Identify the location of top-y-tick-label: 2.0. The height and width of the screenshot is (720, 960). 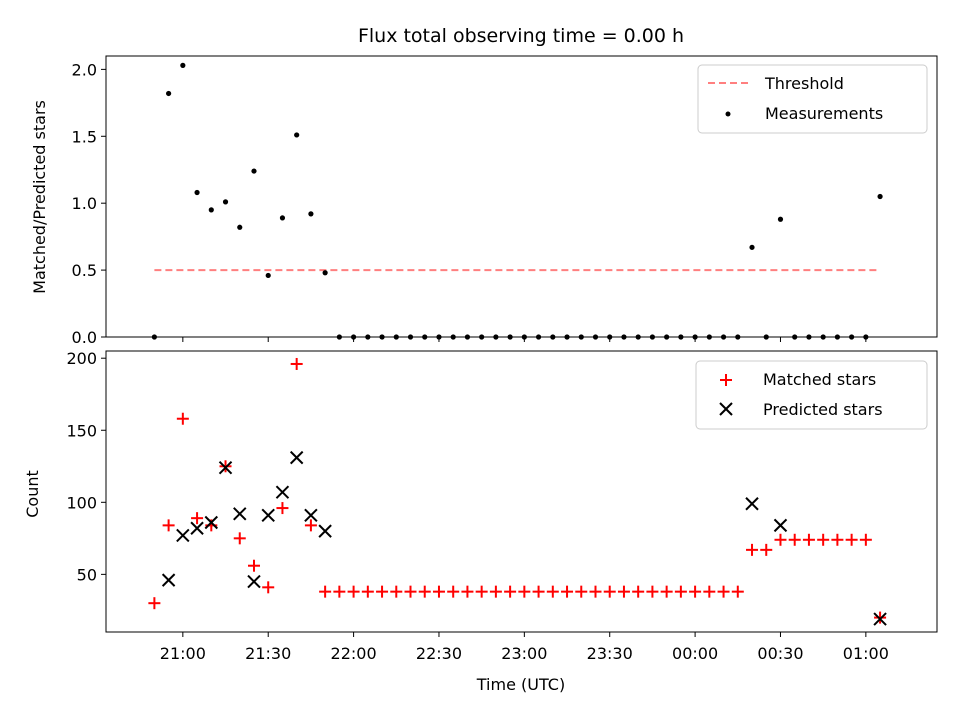
(84, 69).